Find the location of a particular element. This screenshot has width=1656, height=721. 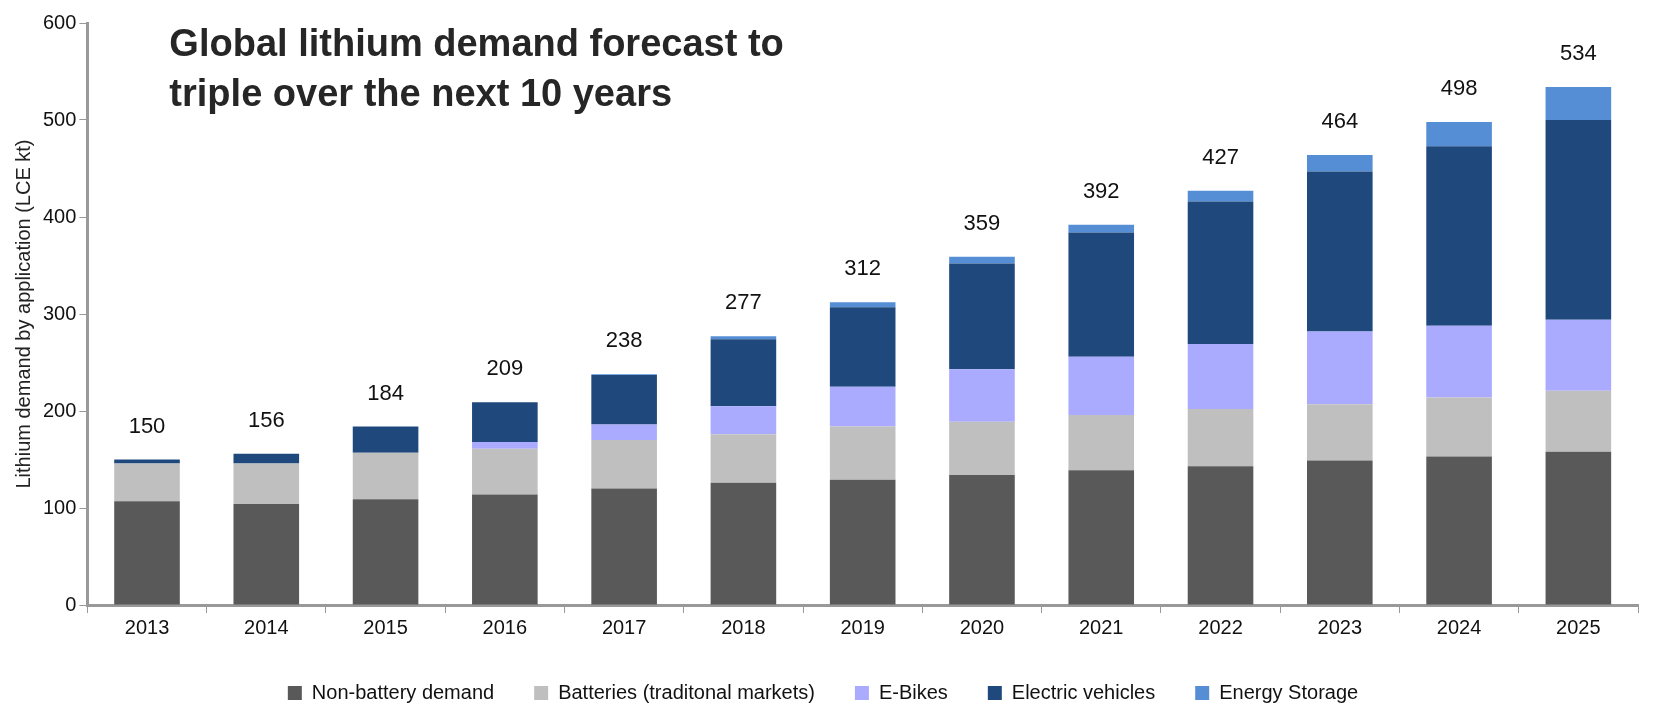

x-tick-label: 2025 is located at coordinates (1578, 626).